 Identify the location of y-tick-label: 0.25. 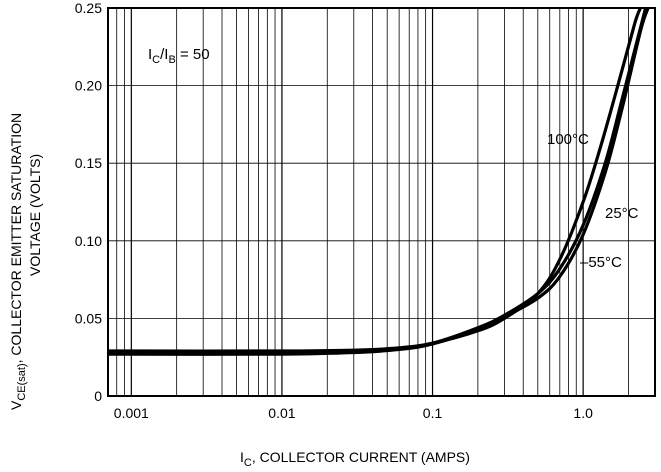
(88, 8).